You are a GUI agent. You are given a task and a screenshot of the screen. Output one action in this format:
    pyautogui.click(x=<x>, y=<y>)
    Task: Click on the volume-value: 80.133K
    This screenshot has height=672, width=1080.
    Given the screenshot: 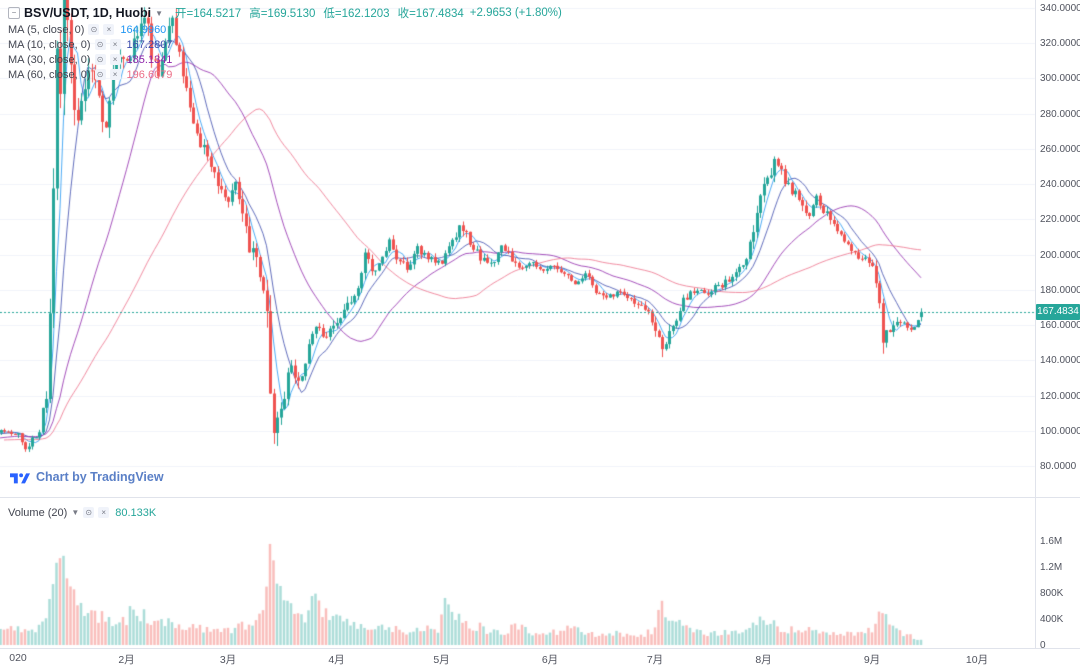 What is the action you would take?
    pyautogui.click(x=136, y=512)
    